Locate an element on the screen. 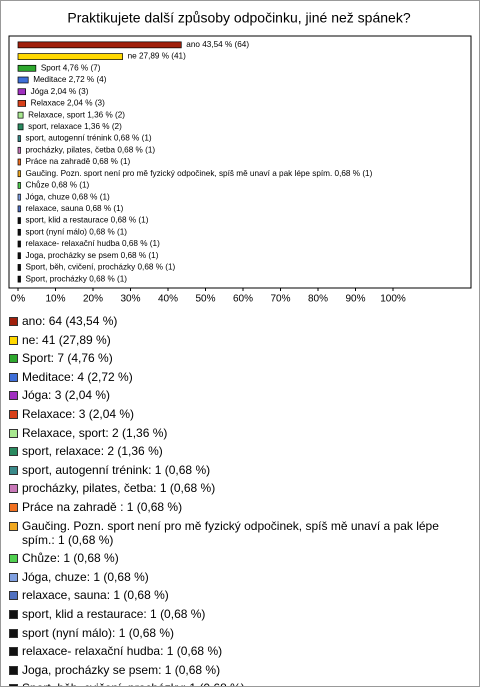 The height and width of the screenshot is (687, 480). value-label: Meditace 2,72 % (4) is located at coordinates (70, 79).